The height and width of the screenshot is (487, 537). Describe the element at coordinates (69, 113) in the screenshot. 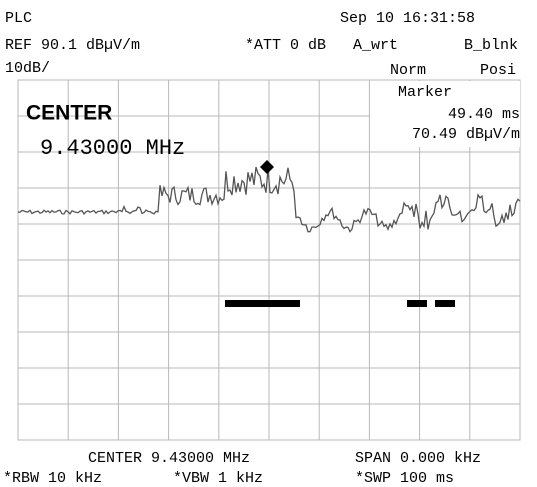

I see `center-label: CENTER` at that location.